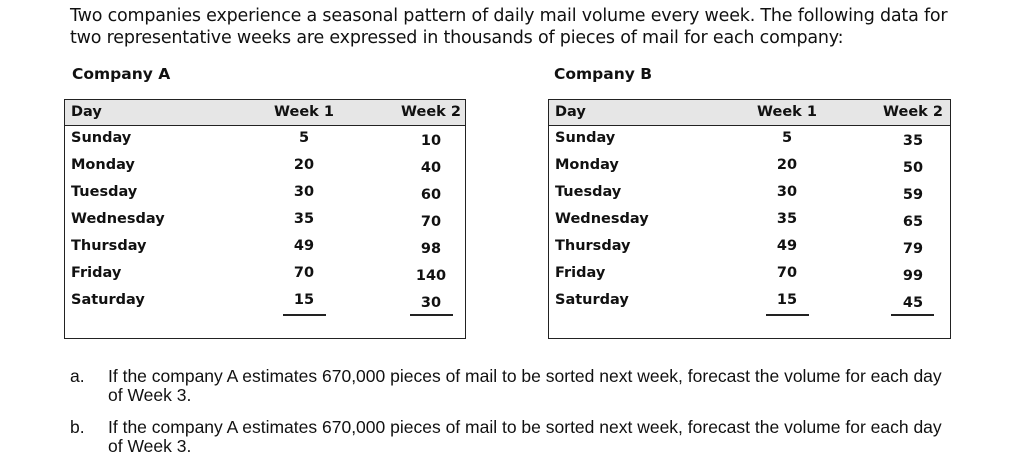 The width and height of the screenshot is (1012, 475). I want to click on week-2-cell: 60, so click(431, 195).